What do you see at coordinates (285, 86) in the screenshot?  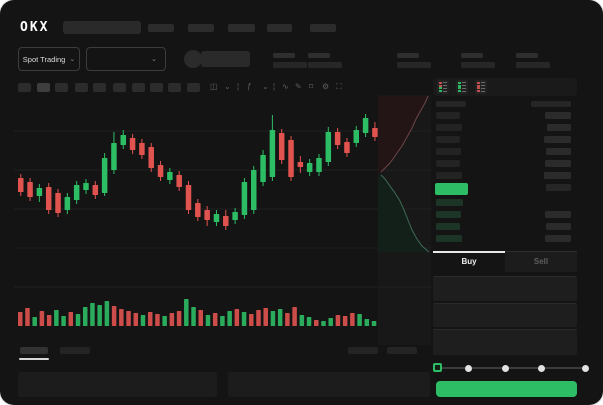 I see `line-tool-icon: ∿` at bounding box center [285, 86].